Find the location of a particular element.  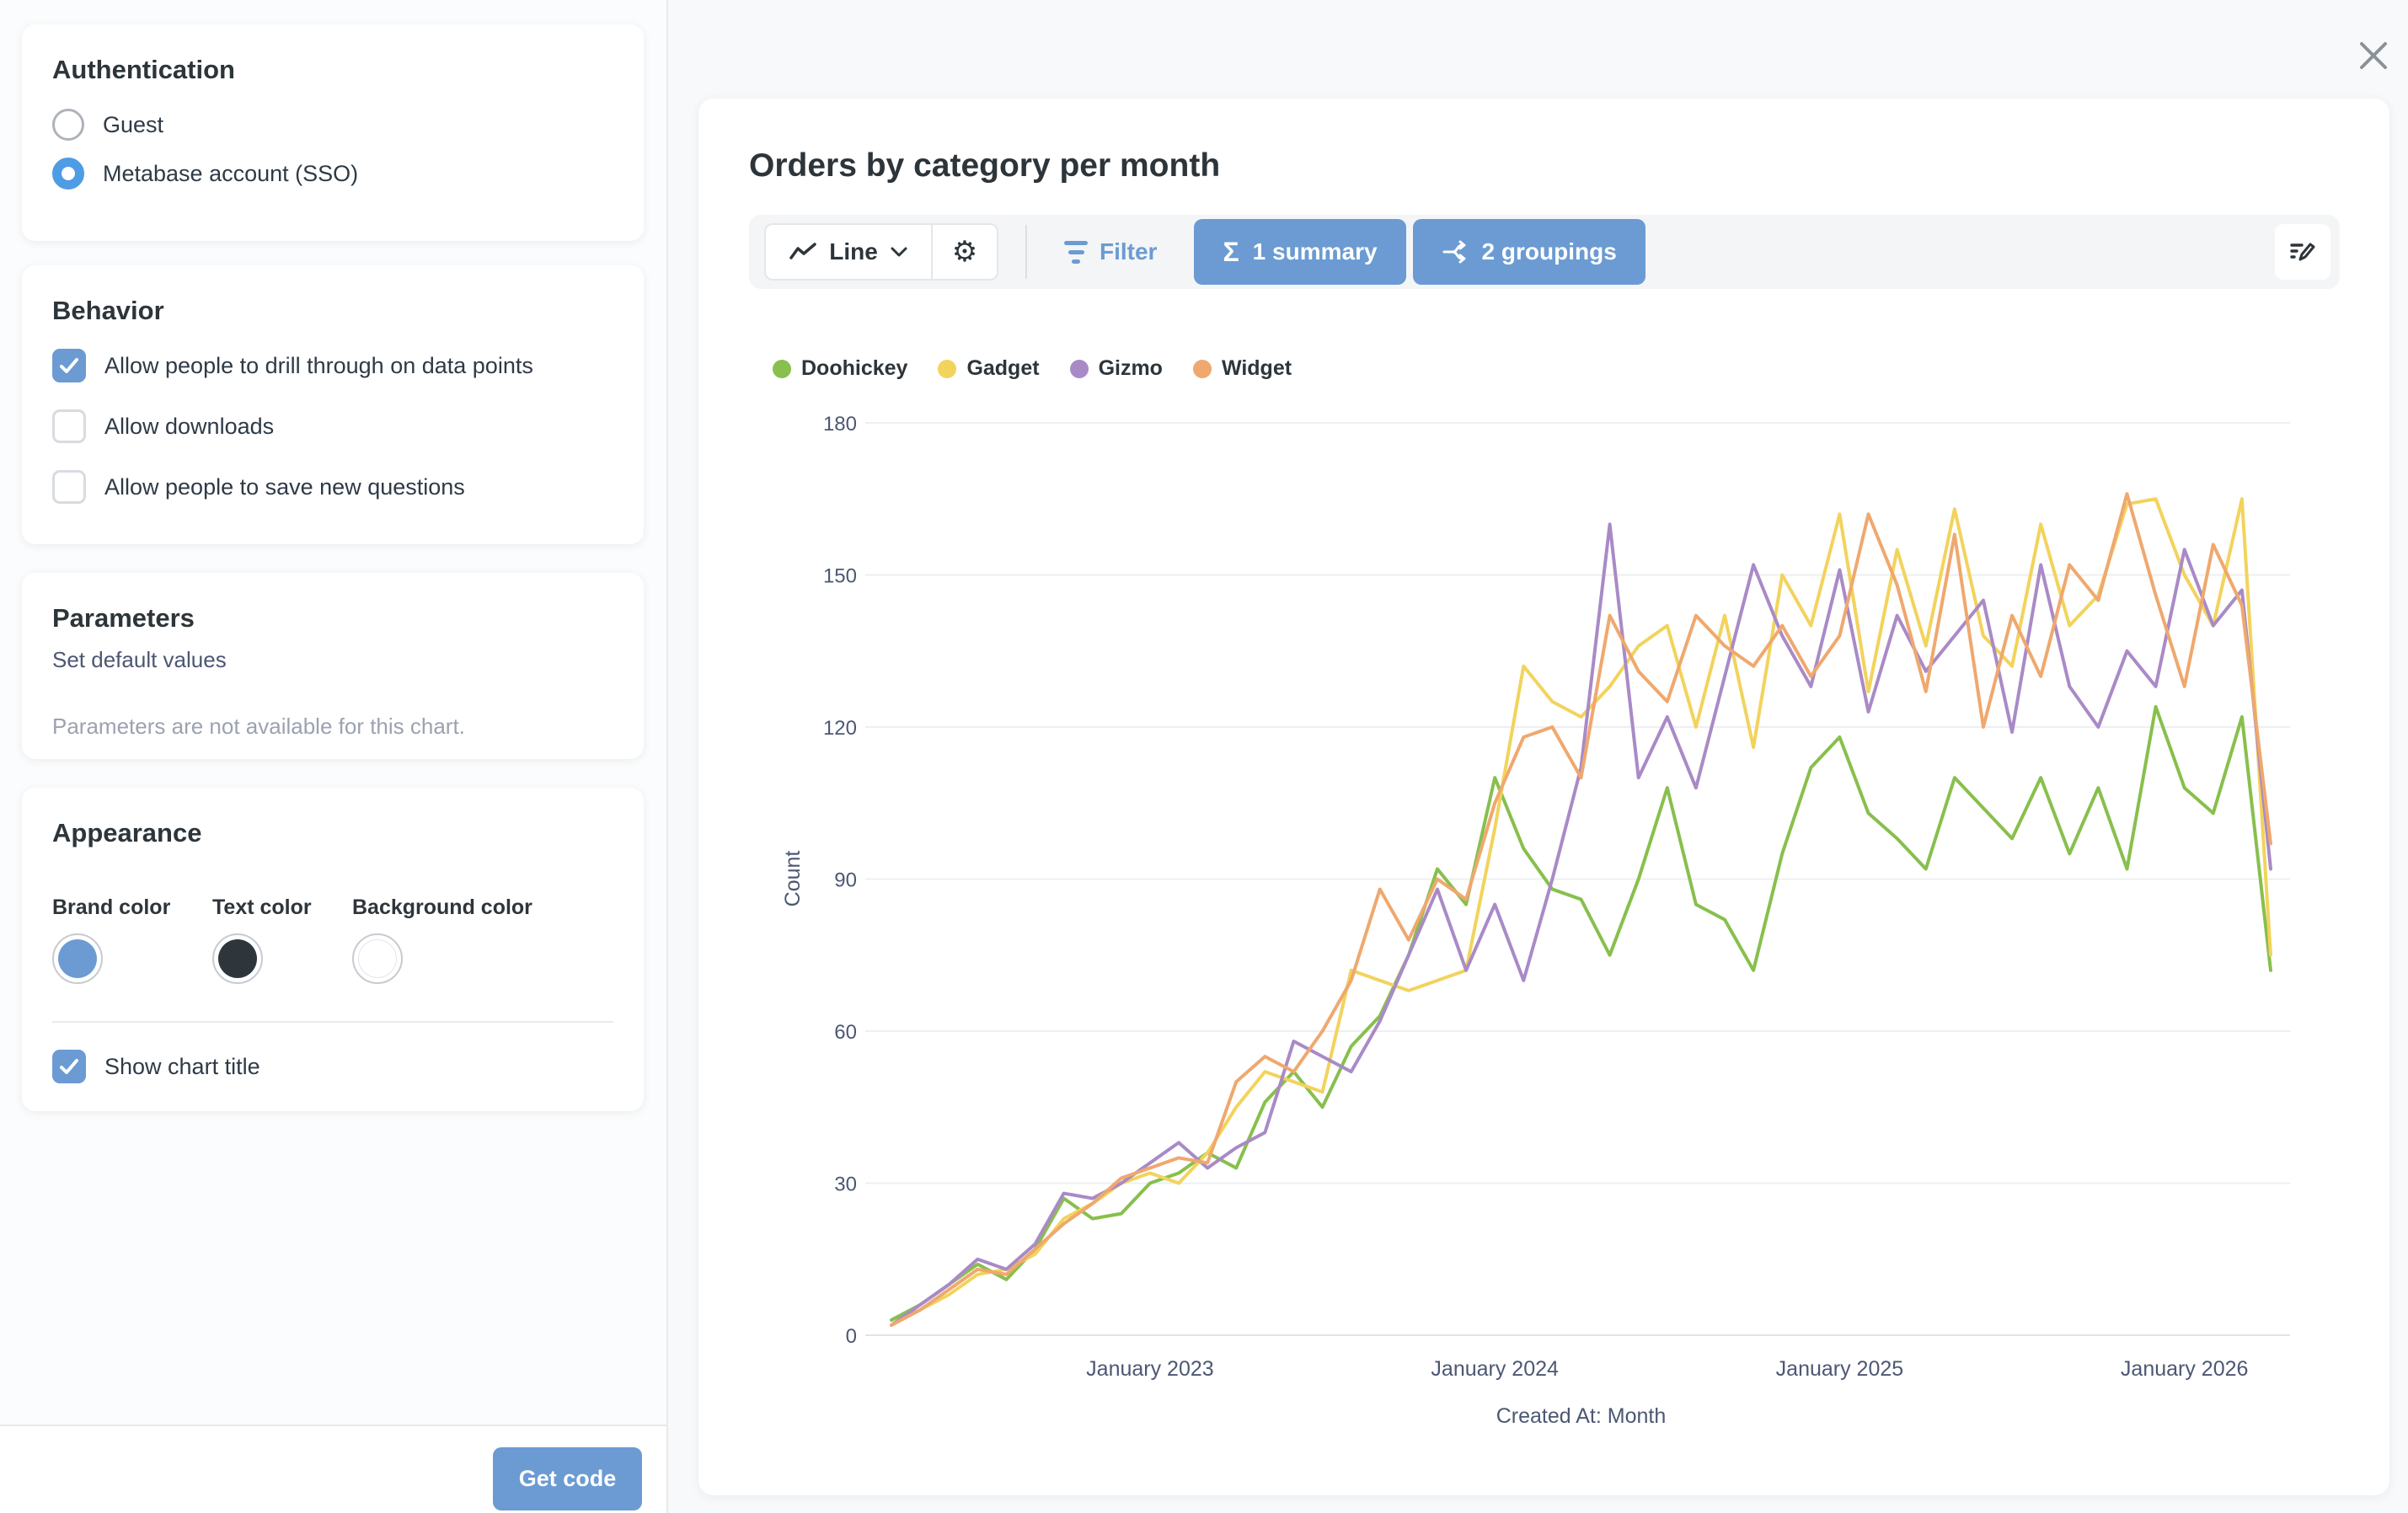

close-icon is located at coordinates (2373, 55).